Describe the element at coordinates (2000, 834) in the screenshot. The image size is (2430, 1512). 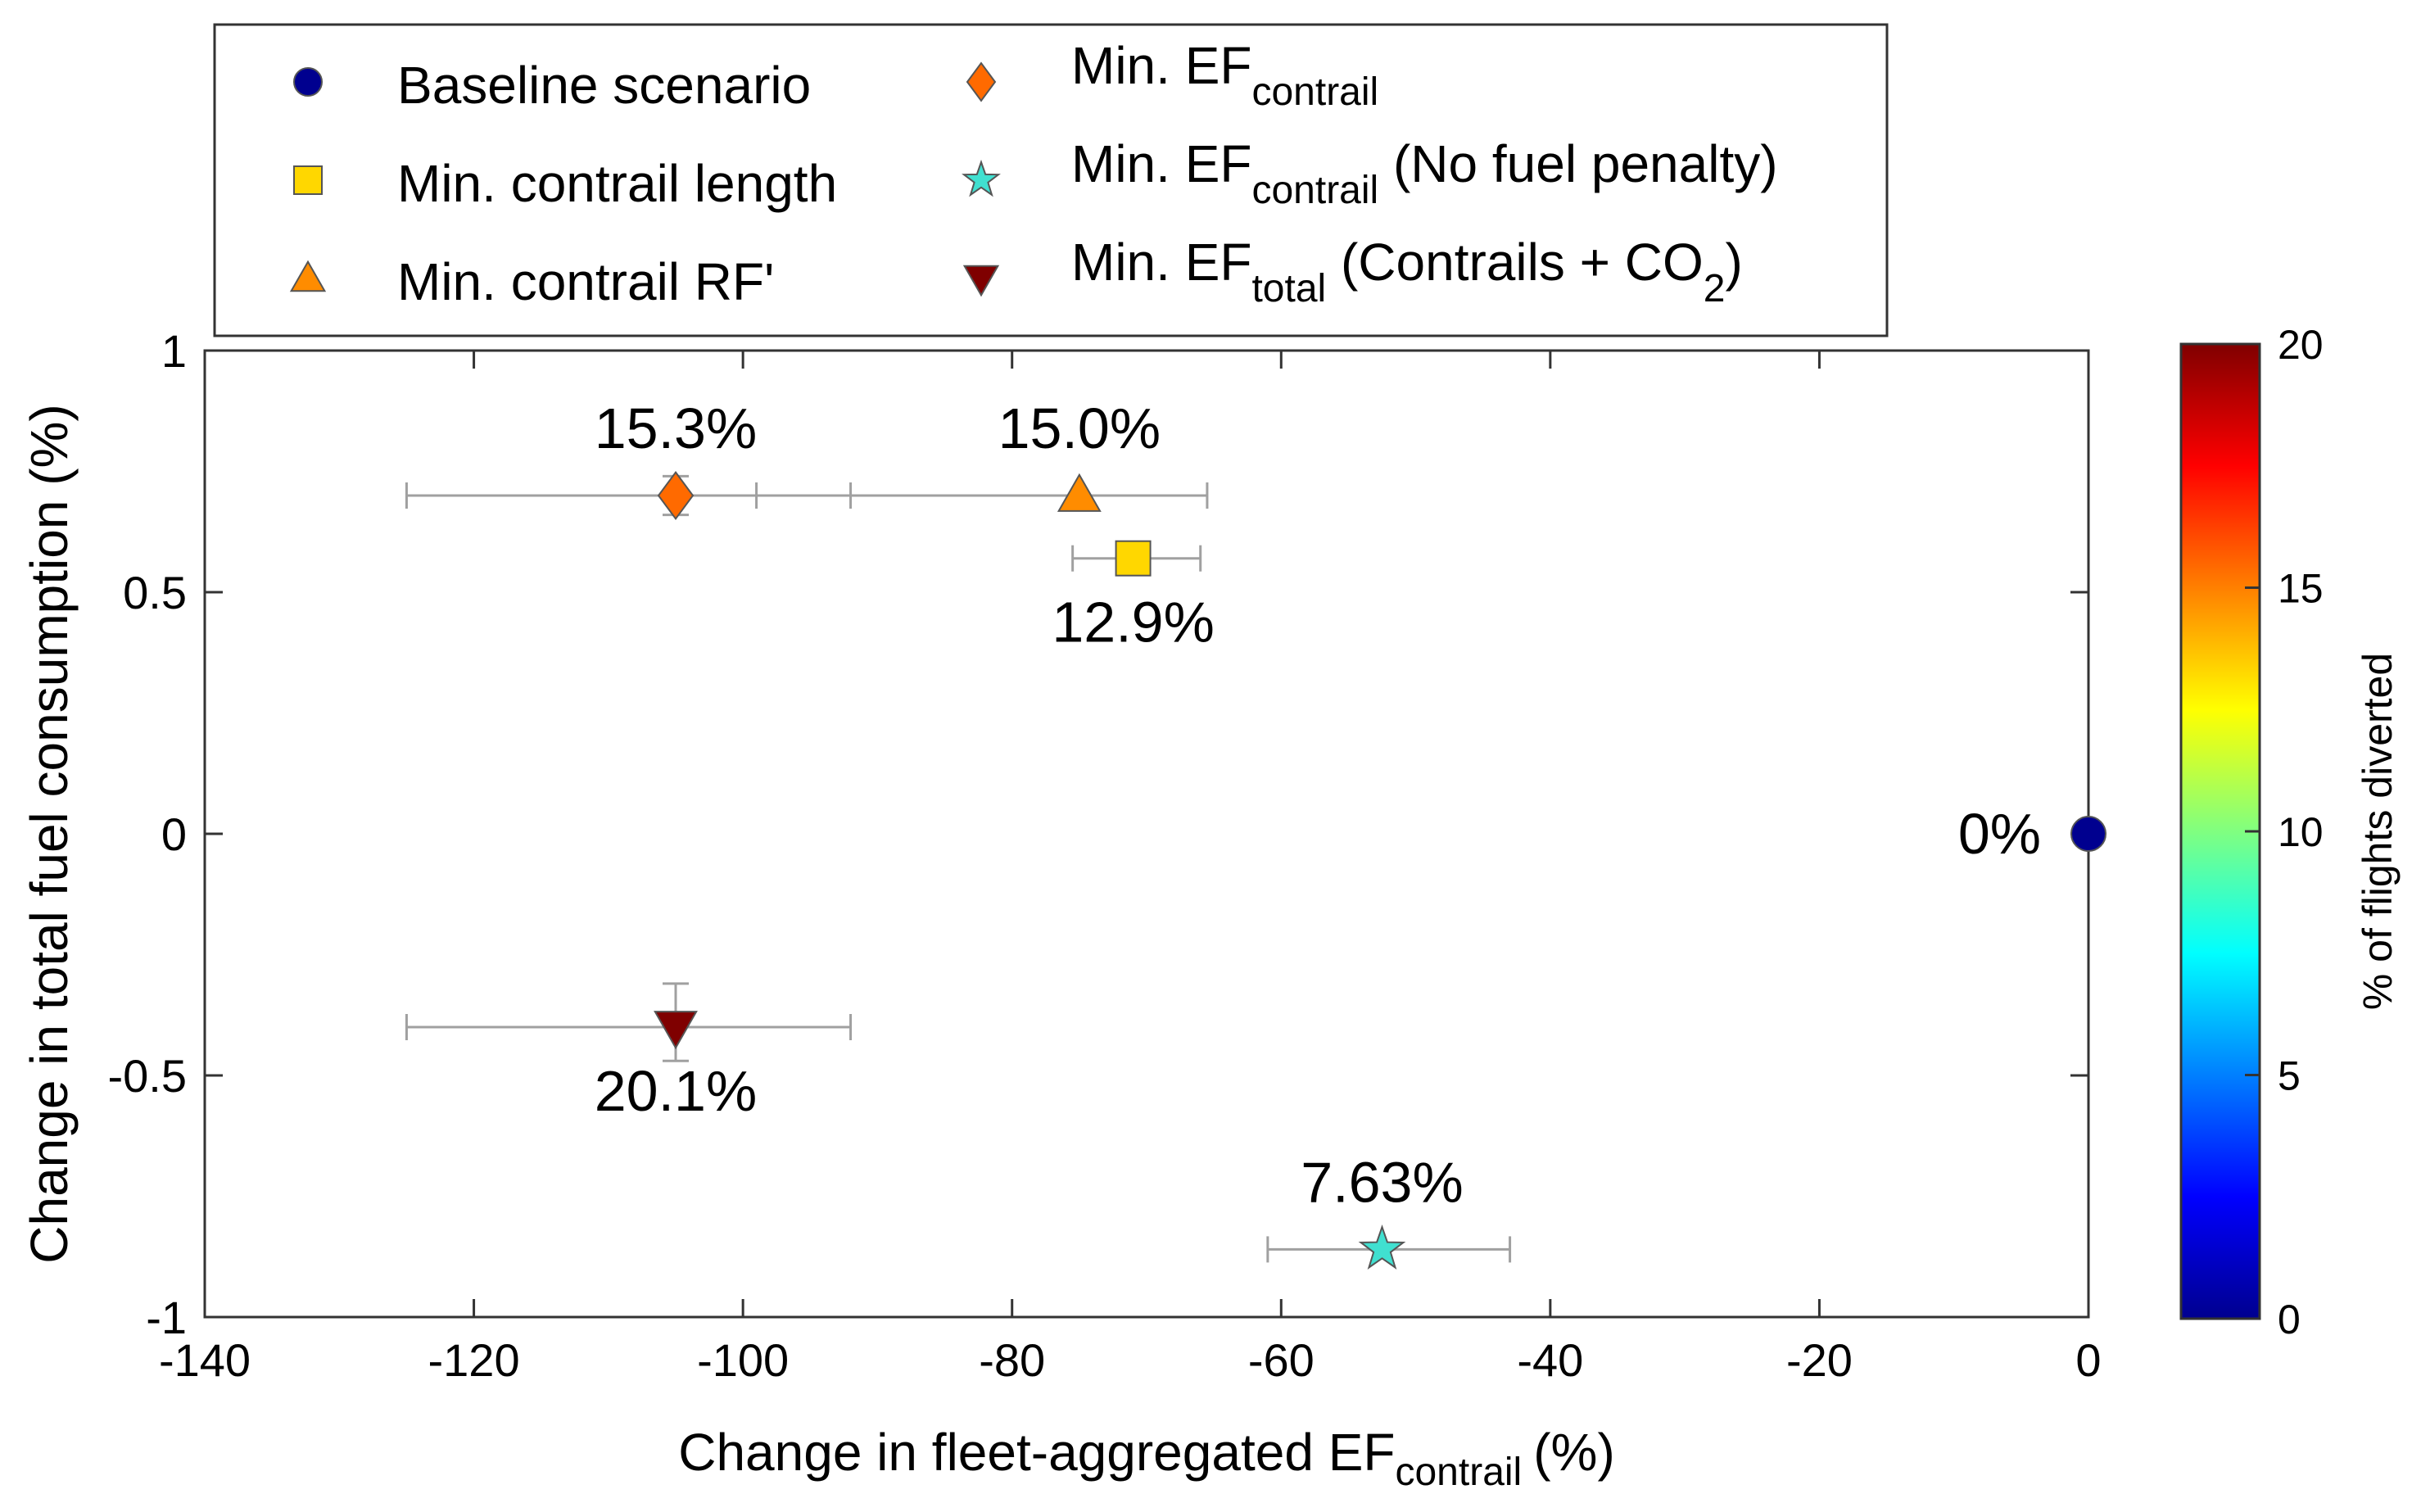
I see `point-label: 0%` at that location.